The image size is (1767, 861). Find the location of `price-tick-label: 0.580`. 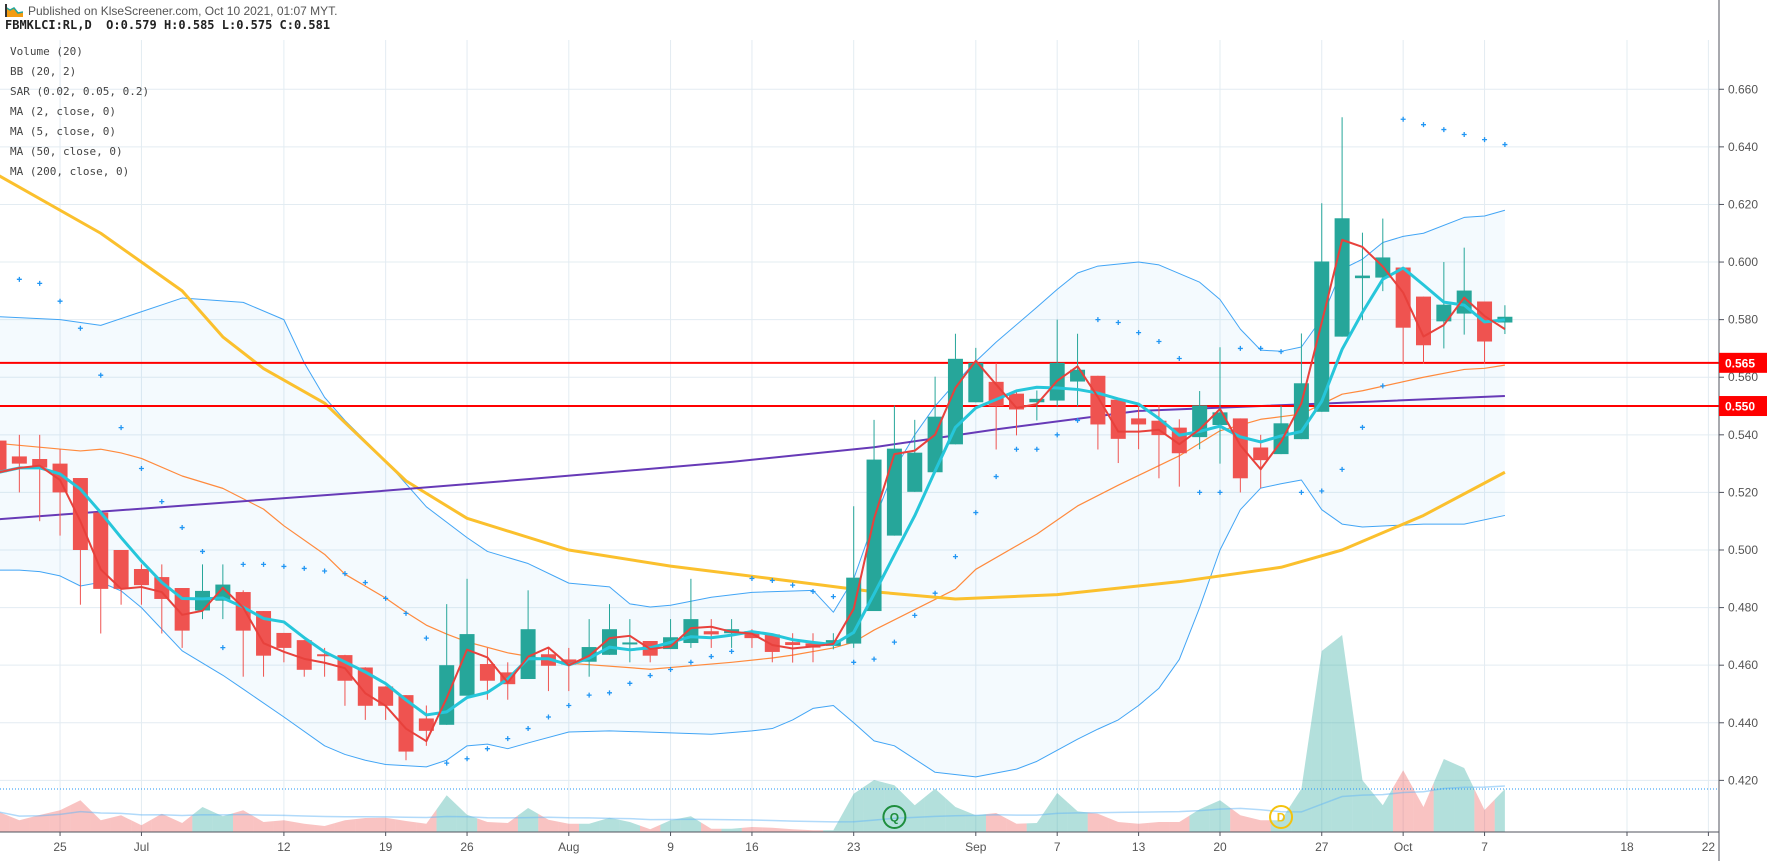

price-tick-label: 0.580 is located at coordinates (1743, 320).